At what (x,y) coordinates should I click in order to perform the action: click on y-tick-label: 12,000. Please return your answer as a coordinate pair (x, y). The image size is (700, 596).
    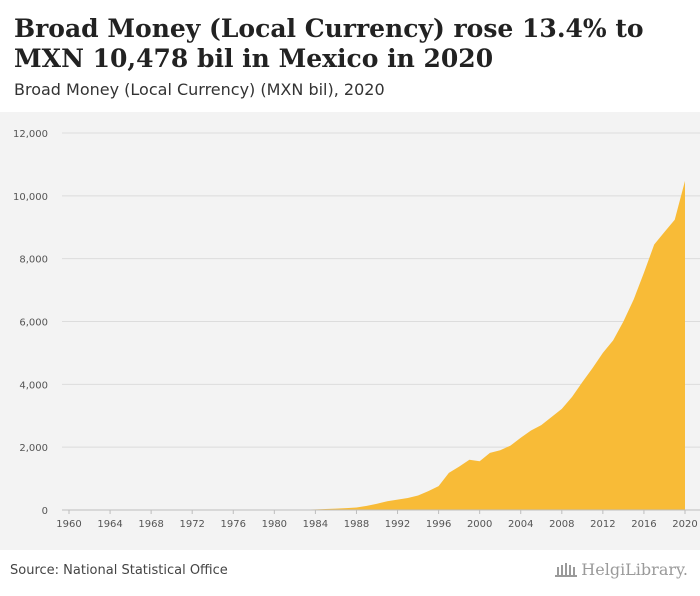
    Looking at the image, I should click on (30, 134).